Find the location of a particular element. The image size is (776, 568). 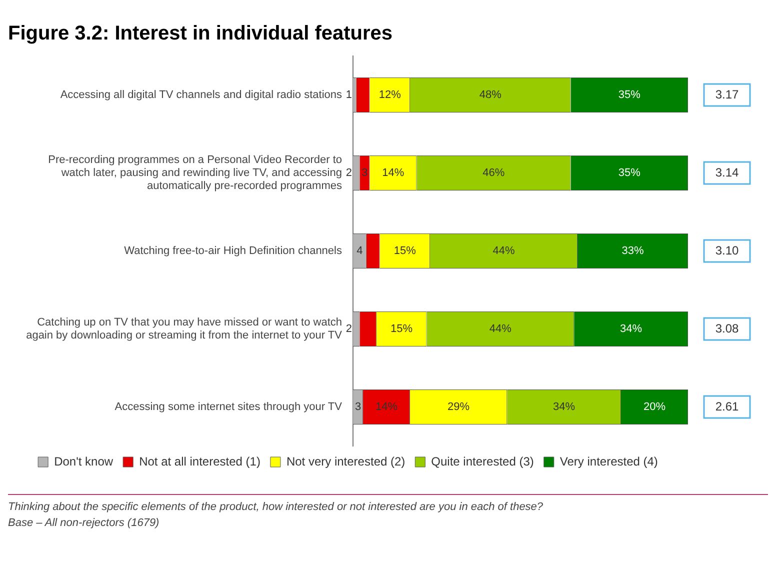

y-tick-label: Pre-recording programmes on a Personal Video Recorder to watch later, pausing and rewinding live TV, and accessing automatically pre-recorded programmes is located at coordinates (195, 173).